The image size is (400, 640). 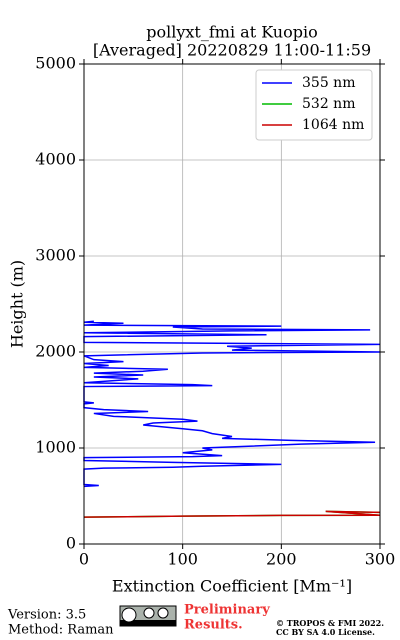 What do you see at coordinates (46, 615) in the screenshot?
I see `version: Version: 3.5` at bounding box center [46, 615].